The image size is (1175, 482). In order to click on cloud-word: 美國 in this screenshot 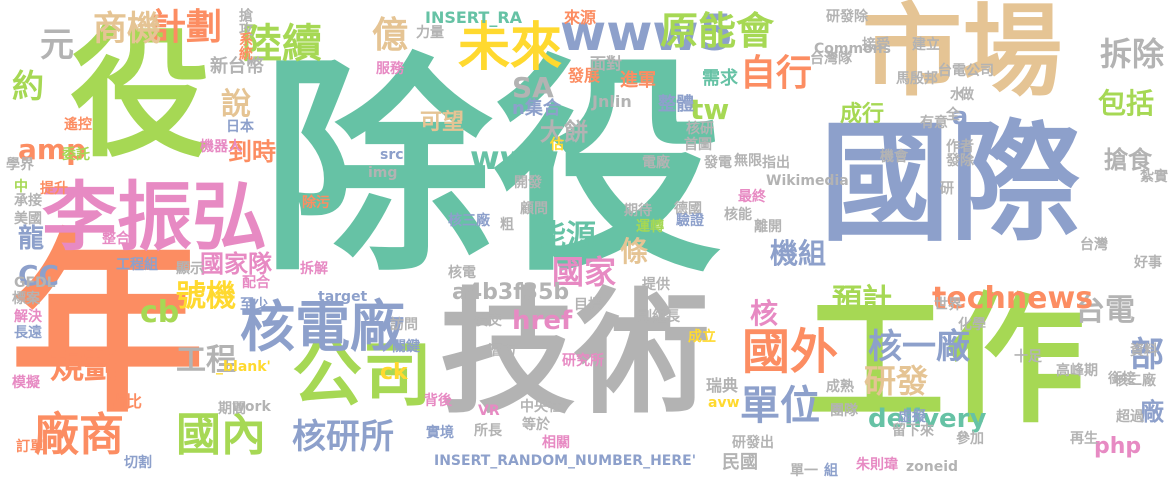, I will do `click(28, 219)`.